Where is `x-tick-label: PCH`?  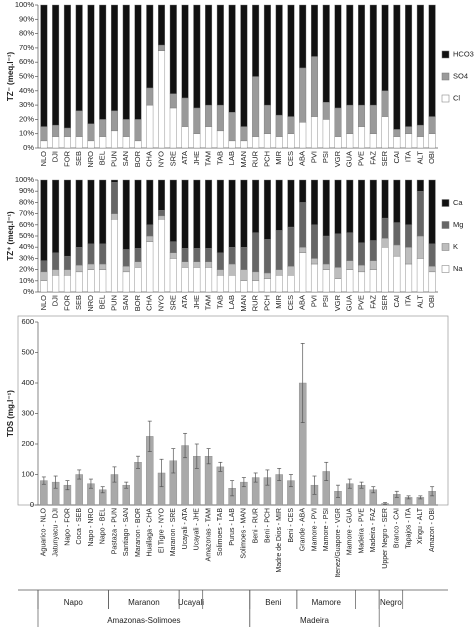 x-tick-label: PCH is located at coordinates (266, 303).